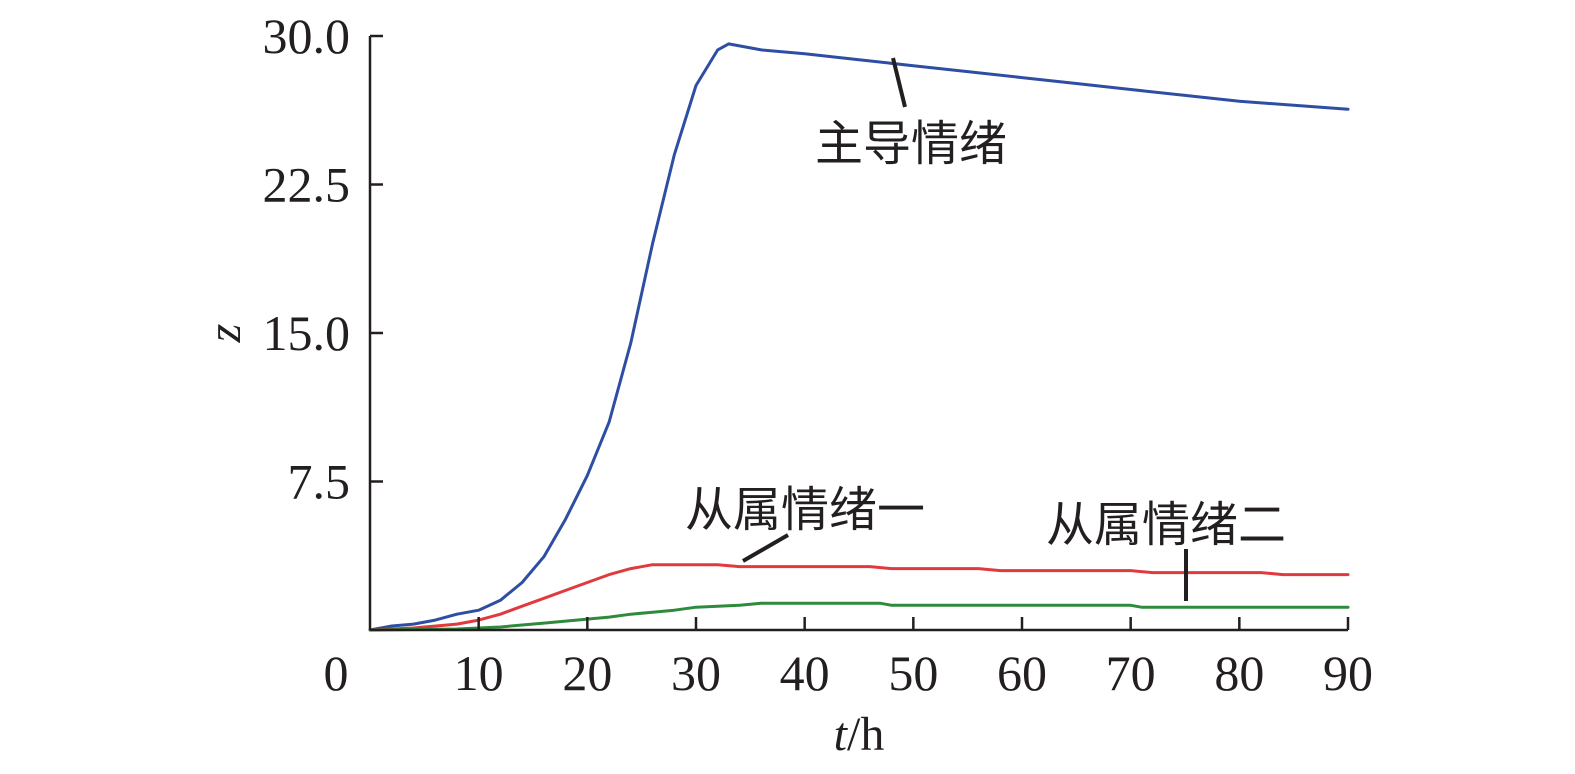 This screenshot has width=1575, height=774. What do you see at coordinates (841, 734) in the screenshot?
I see `x-axis-var: t` at bounding box center [841, 734].